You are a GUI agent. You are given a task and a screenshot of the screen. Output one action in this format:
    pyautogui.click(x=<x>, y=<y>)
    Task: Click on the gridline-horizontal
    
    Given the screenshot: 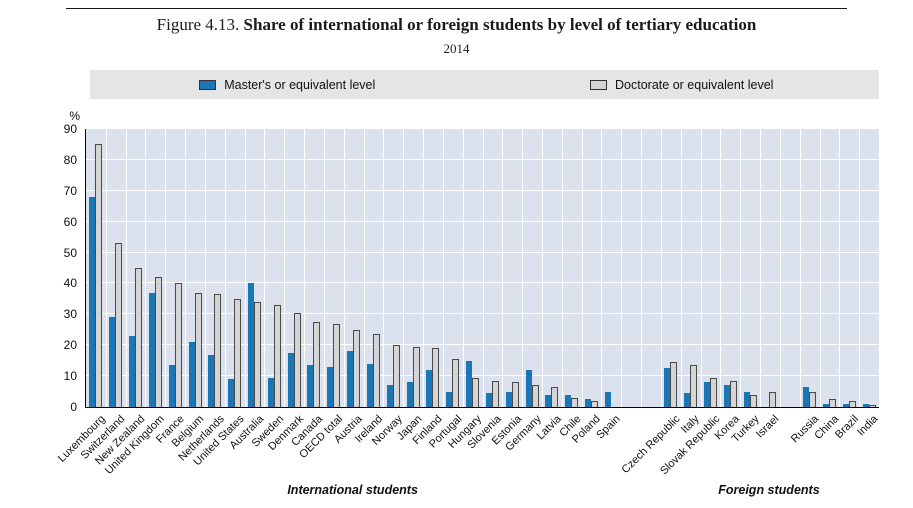 What is the action you would take?
    pyautogui.click(x=482, y=128)
    